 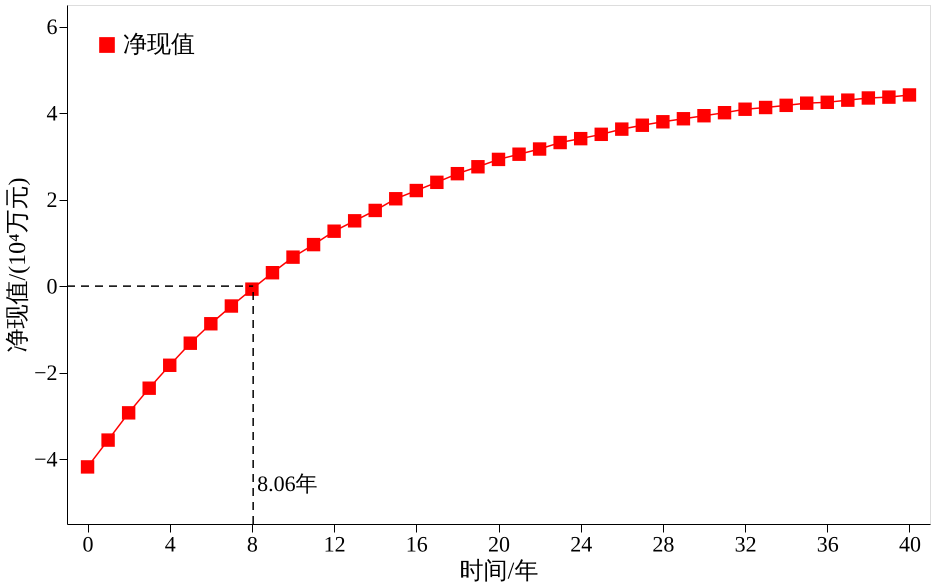 What do you see at coordinates (252, 544) in the screenshot?
I see `x-tick-label: 8` at bounding box center [252, 544].